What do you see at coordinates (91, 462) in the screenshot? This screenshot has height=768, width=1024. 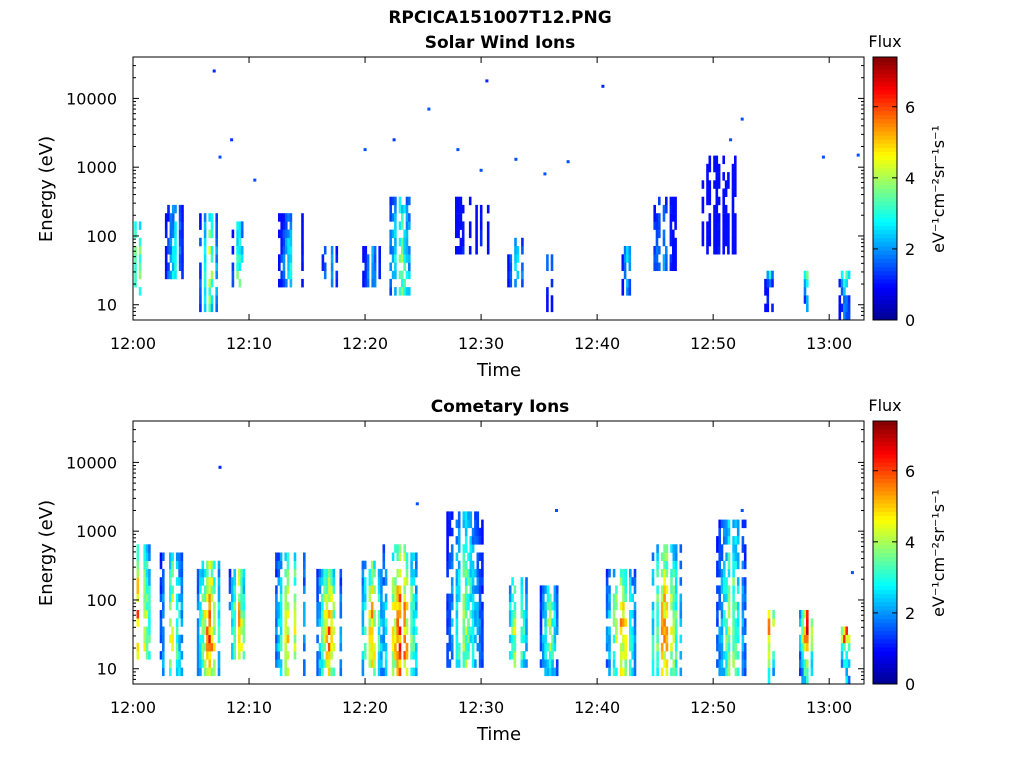 I see `y-tick-label: 10000` at bounding box center [91, 462].